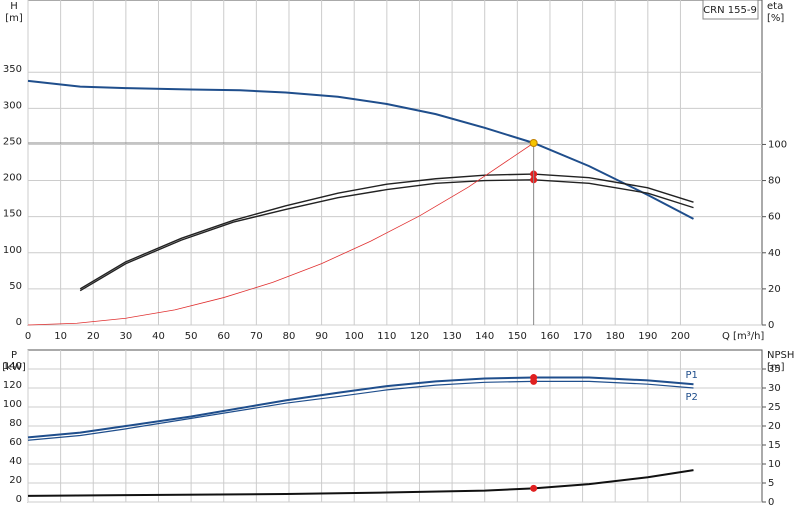  Describe the element at coordinates (484, 336) in the screenshot. I see `x-tick-label: 140` at that location.